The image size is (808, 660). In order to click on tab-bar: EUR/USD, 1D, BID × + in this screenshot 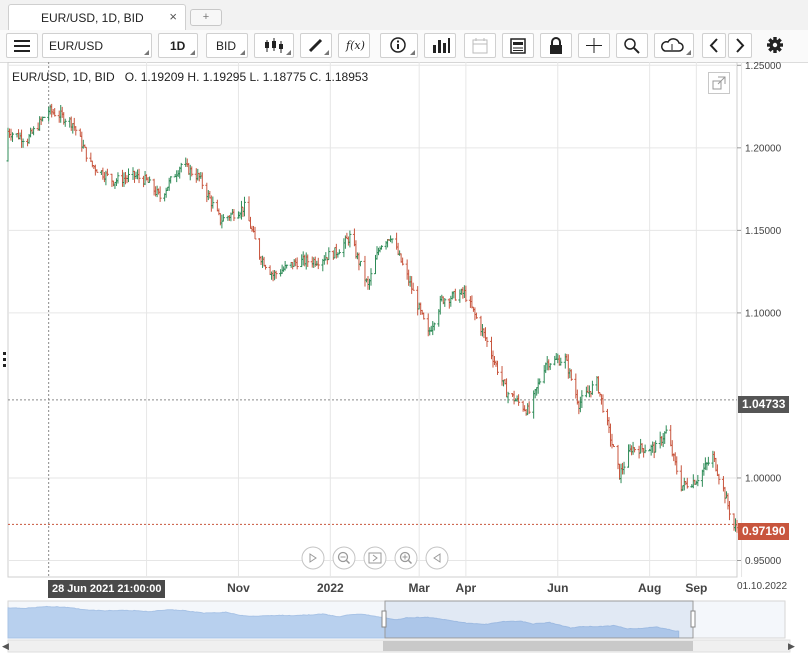, I will do `click(404, 15)`.